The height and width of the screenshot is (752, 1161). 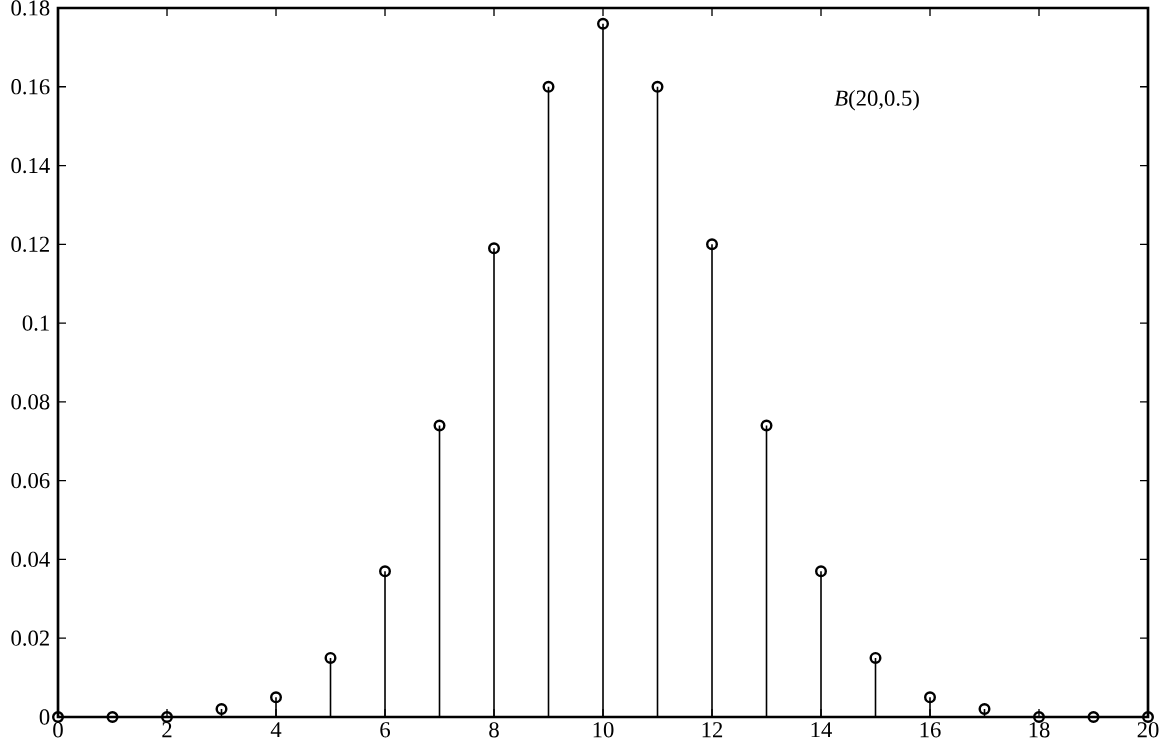 What do you see at coordinates (30, 8) in the screenshot?
I see `y-tick-label: 0.18` at bounding box center [30, 8].